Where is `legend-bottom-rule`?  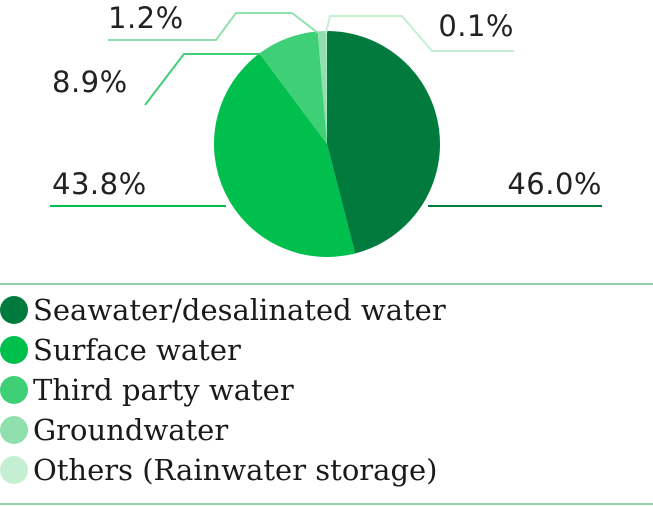
legend-bottom-rule is located at coordinates (326, 504).